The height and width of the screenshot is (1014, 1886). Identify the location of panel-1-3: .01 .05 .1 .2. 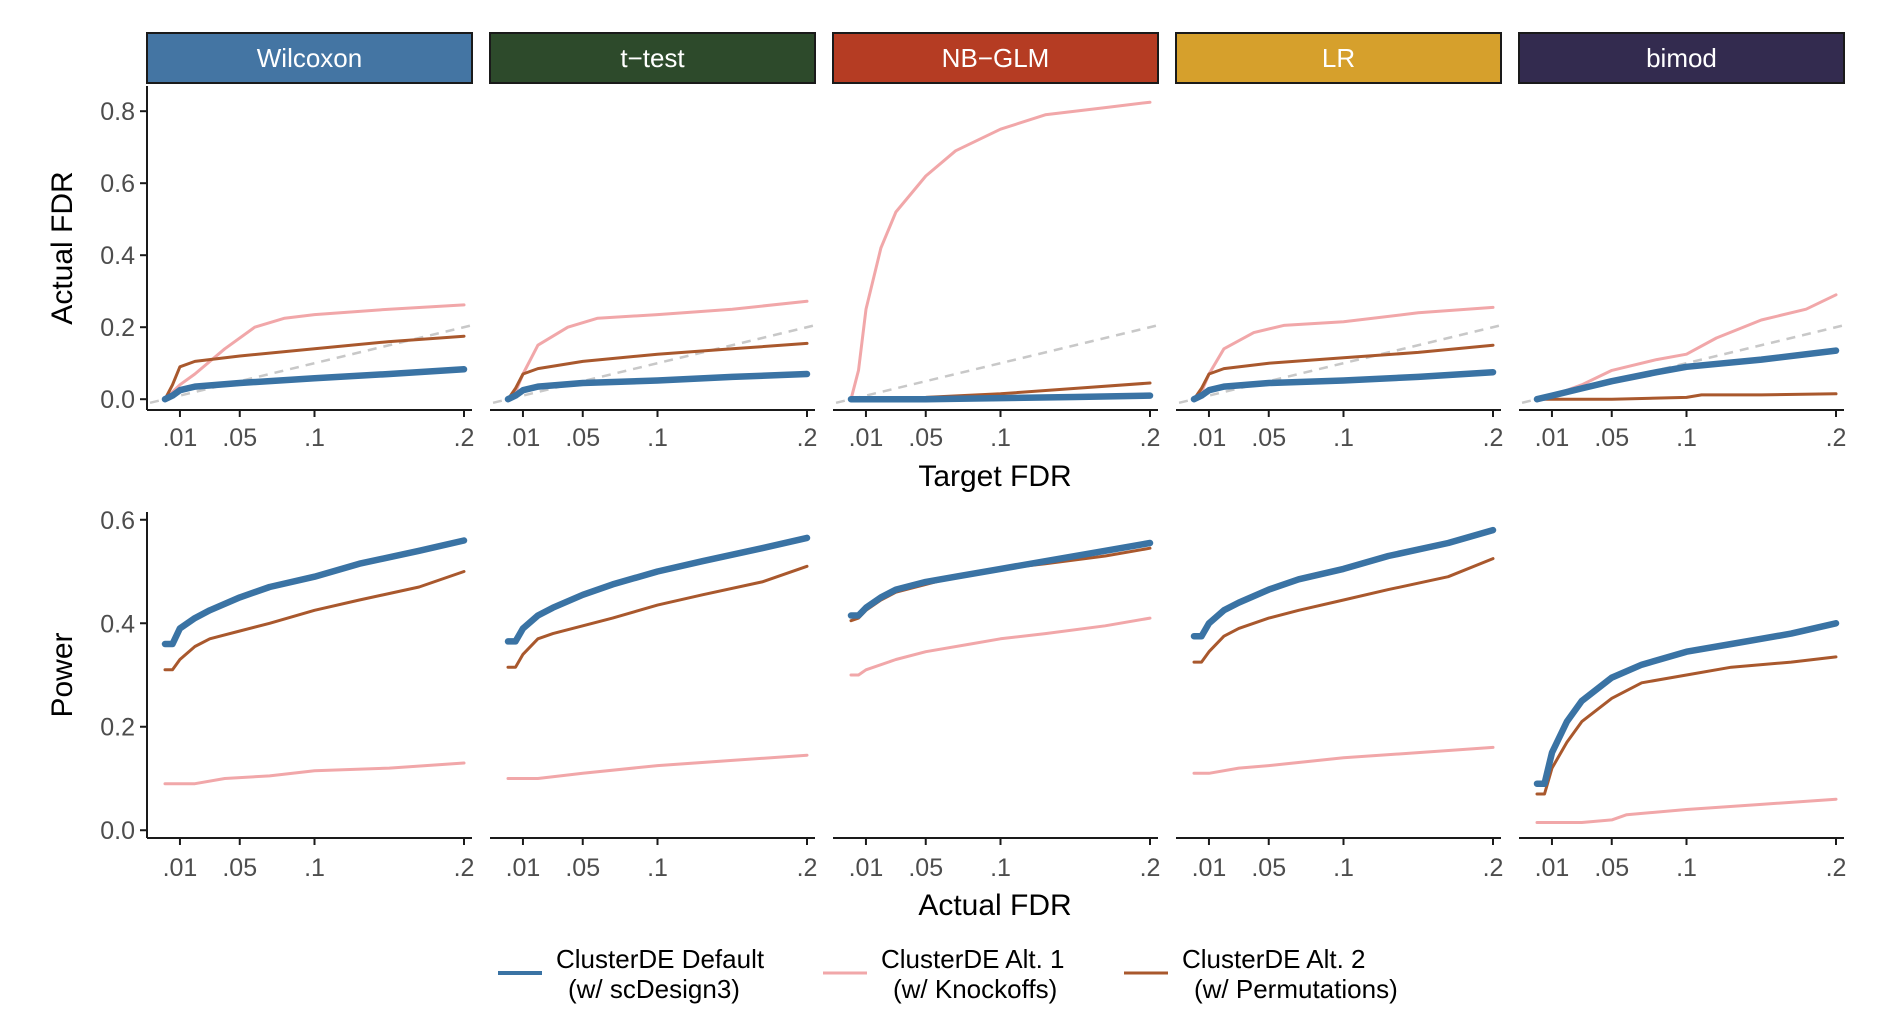
(1339, 704).